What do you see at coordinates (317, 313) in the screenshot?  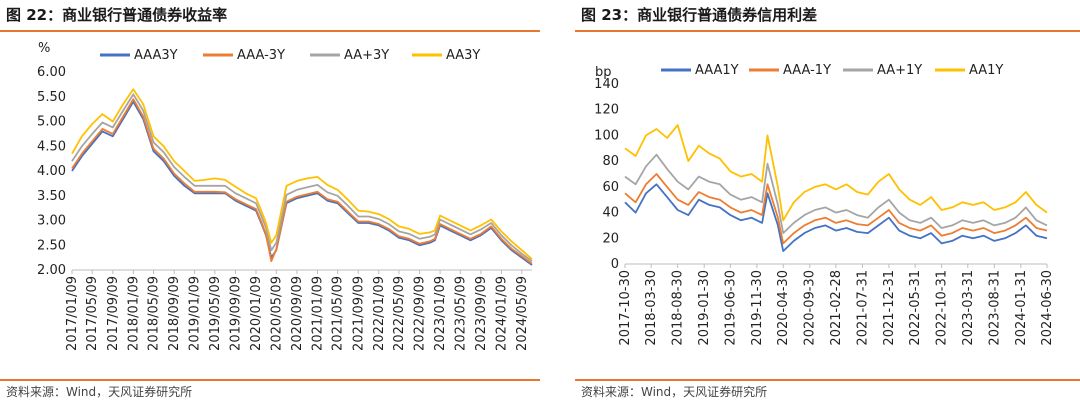 I see `x-tick-label: 2021/01/09` at bounding box center [317, 313].